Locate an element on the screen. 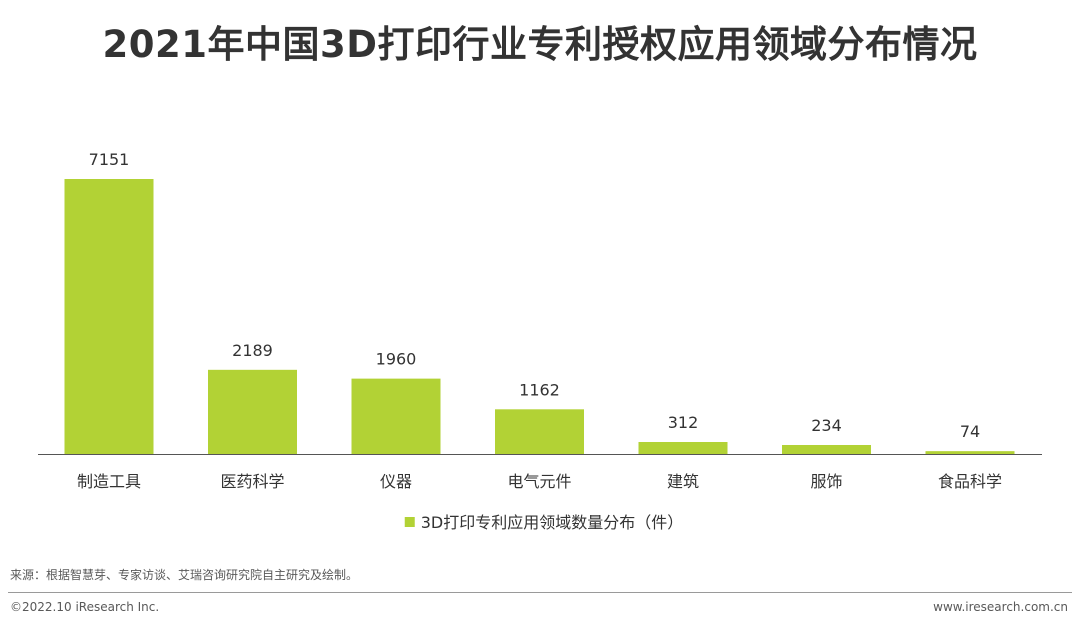  category-label-5: 建筑 is located at coordinates (683, 481).